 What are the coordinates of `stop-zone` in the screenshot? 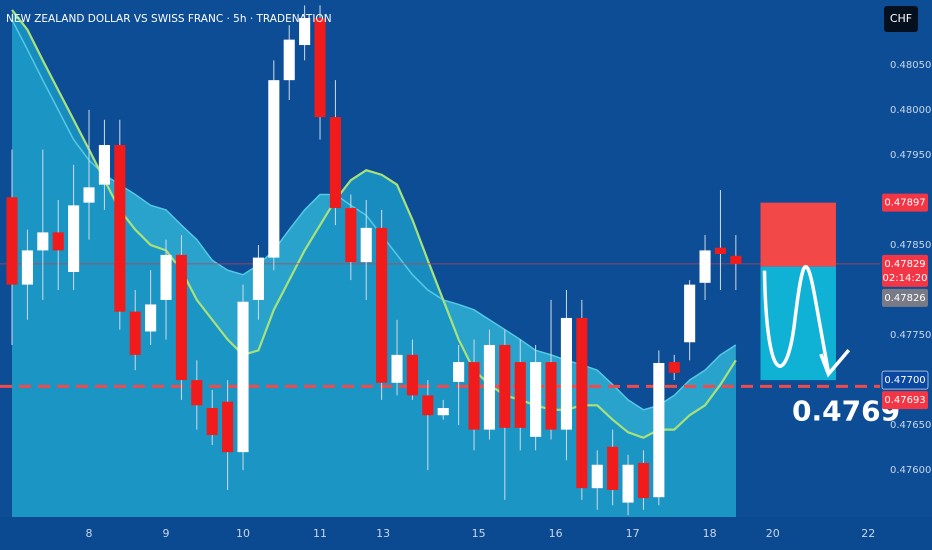 It's located at (798, 234).